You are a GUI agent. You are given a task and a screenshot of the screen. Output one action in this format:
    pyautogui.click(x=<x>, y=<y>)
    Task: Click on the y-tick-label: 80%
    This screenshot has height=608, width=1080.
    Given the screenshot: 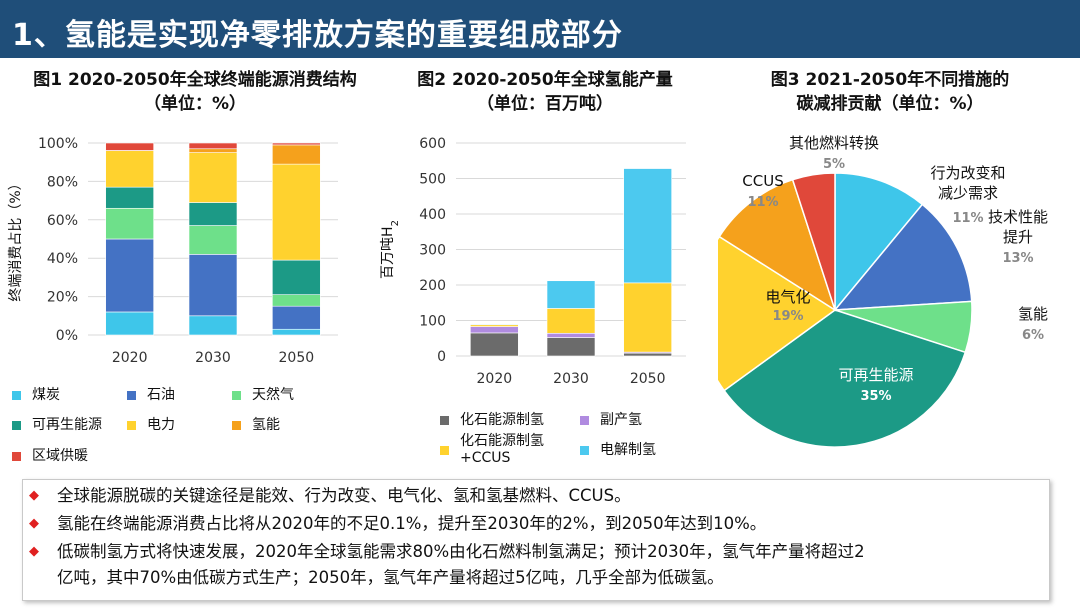 What is the action you would take?
    pyautogui.click(x=62, y=182)
    